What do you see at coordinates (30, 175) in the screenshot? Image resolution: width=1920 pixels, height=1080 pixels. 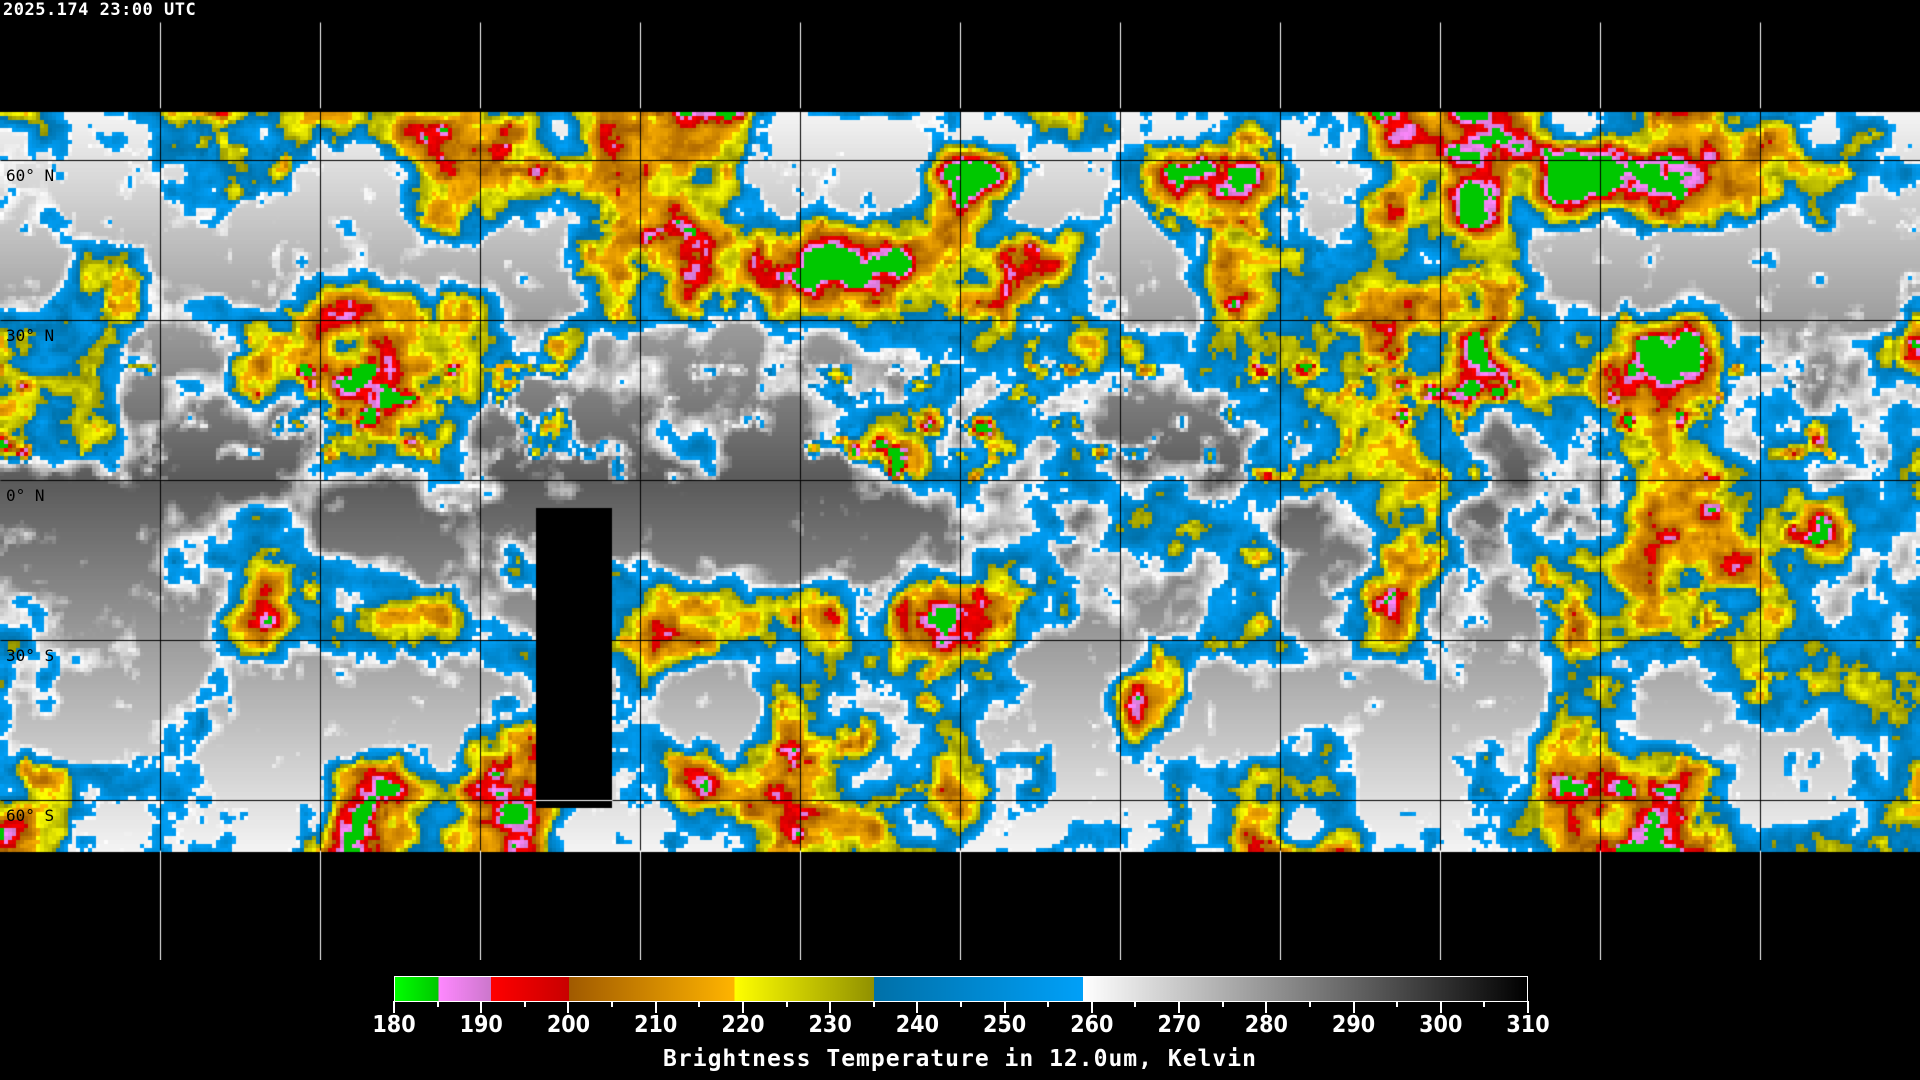 I see `lat-label-60n: 60° N` at bounding box center [30, 175].